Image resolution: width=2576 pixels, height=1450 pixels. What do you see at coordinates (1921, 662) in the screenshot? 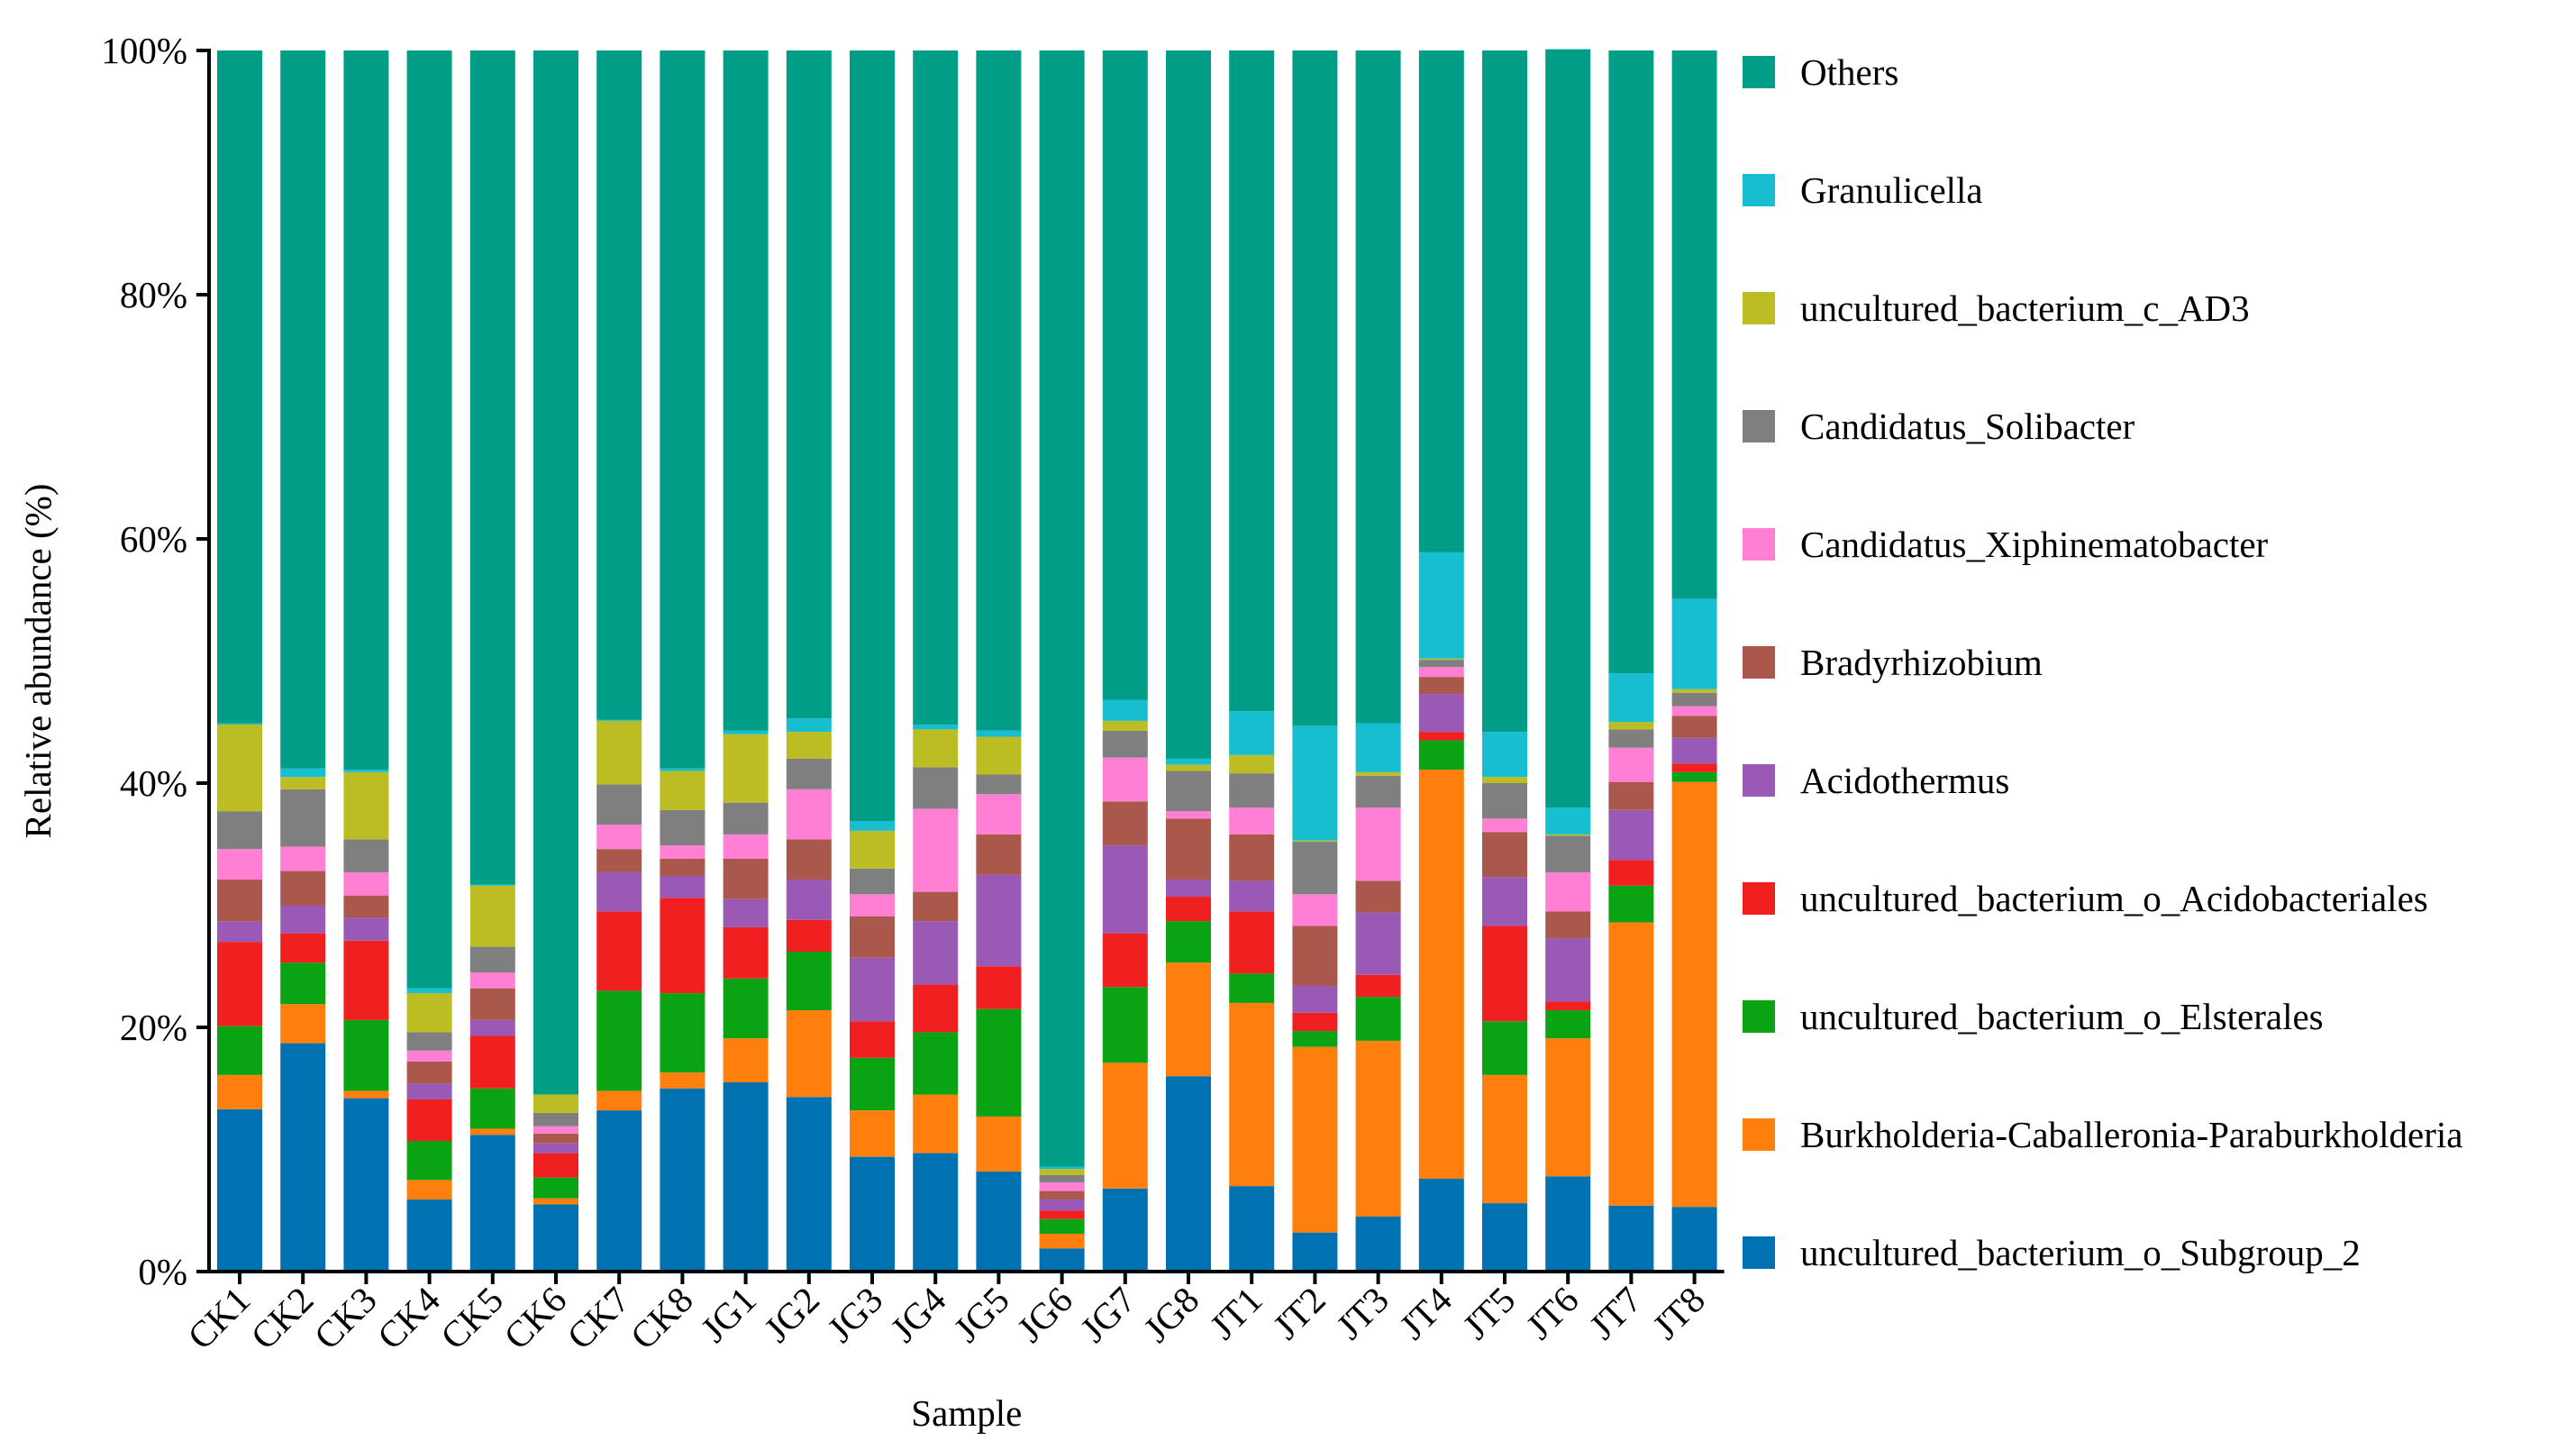
I see `legend-label: Bradyrhizobium` at bounding box center [1921, 662].